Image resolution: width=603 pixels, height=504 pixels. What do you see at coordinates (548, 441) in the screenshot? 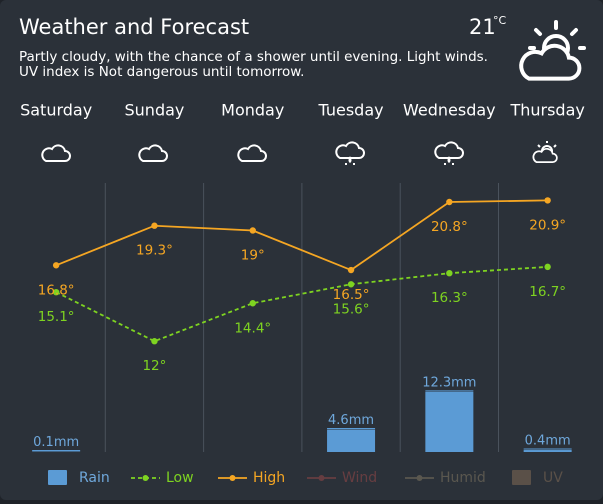
I see `rain-label: 0.4mm` at bounding box center [548, 441].